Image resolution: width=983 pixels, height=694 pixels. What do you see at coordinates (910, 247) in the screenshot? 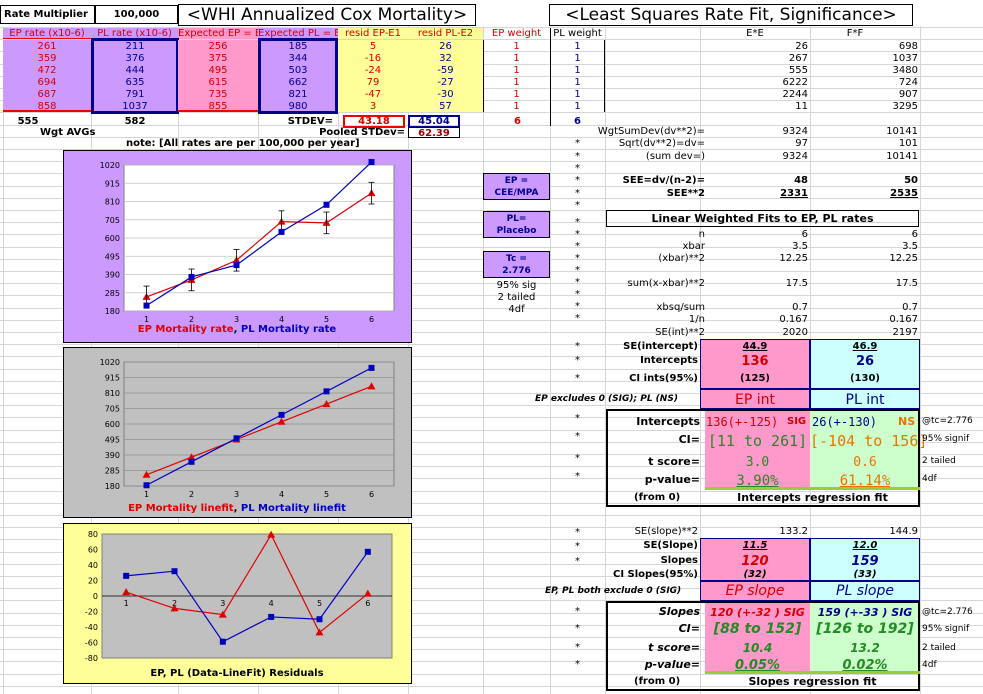
I see `linfit-f: 3.5` at bounding box center [910, 247].